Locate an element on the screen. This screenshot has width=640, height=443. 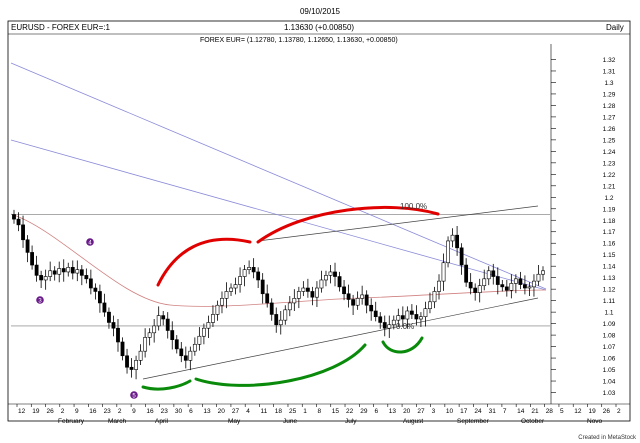
date-tick-label: 9 is located at coordinates (77, 411).